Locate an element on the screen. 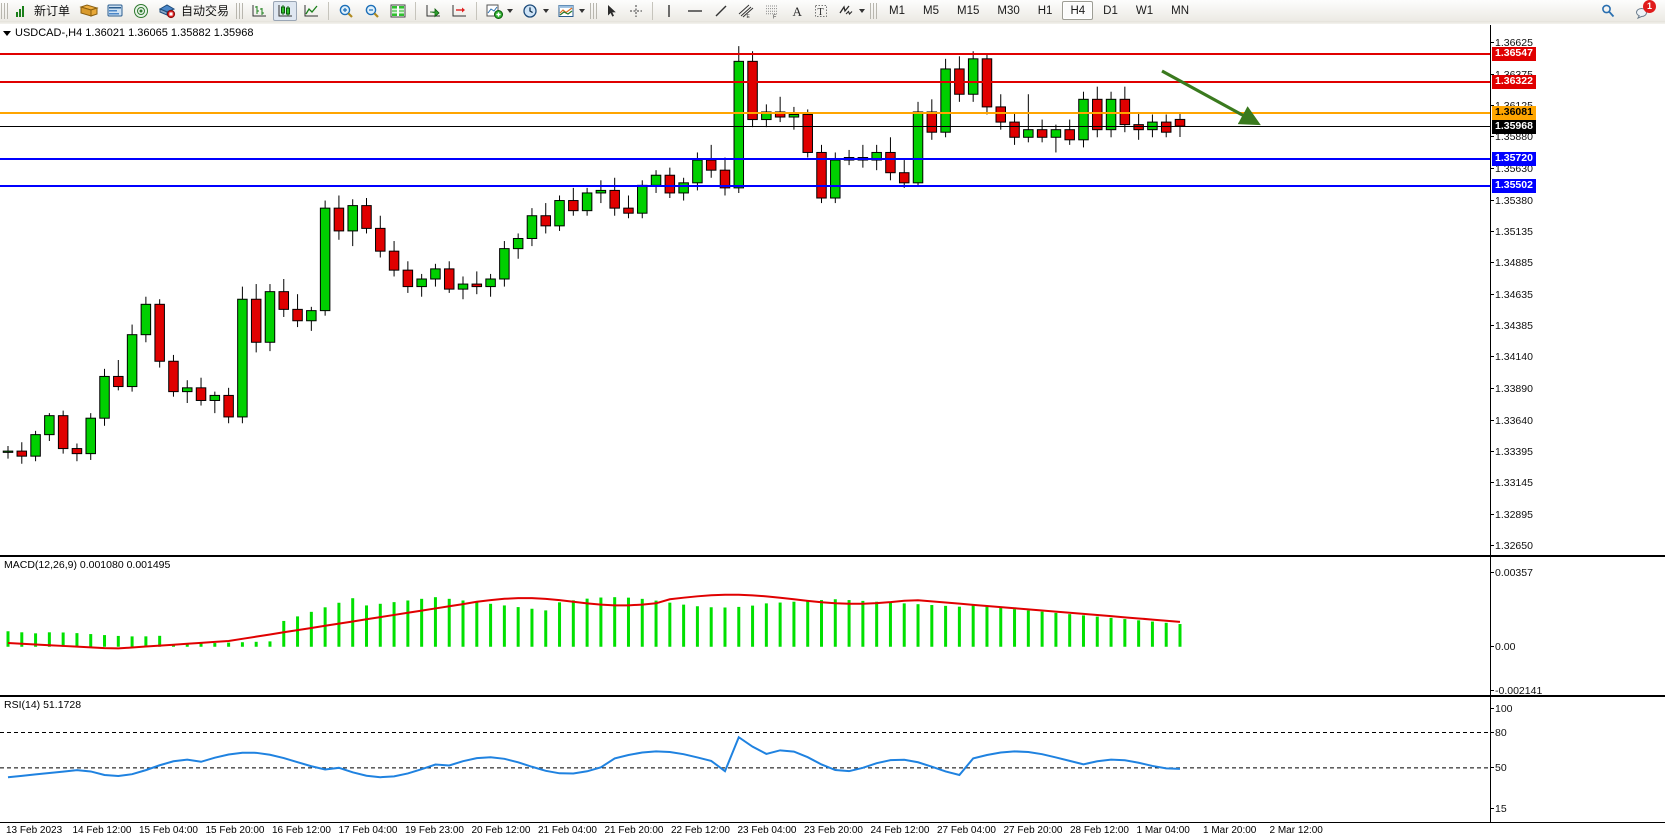 This screenshot has width=1665, height=838. cursor-button is located at coordinates (612, 11).